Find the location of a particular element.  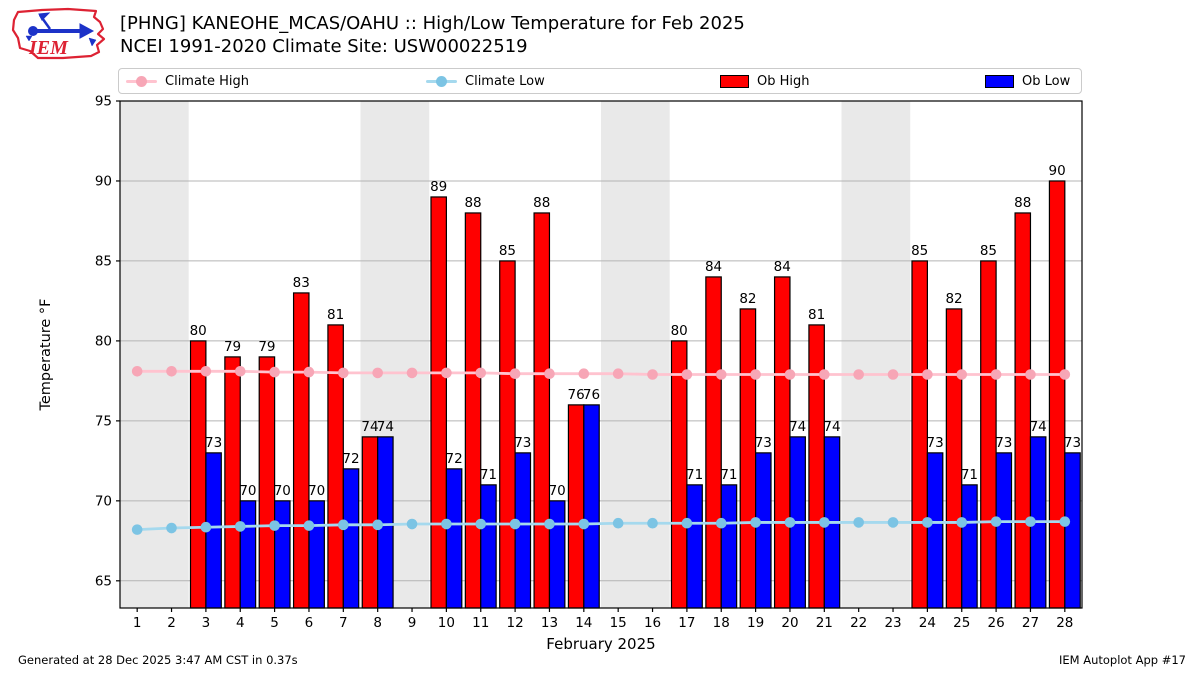

y-tick-label: 90 is located at coordinates (103, 181).